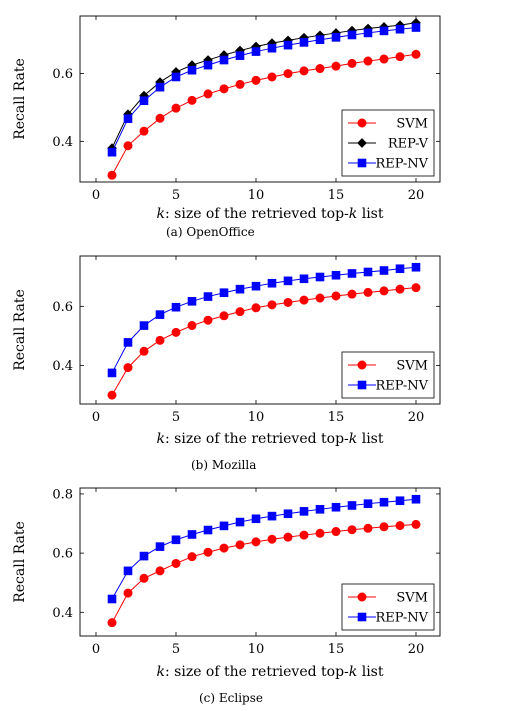  Describe the element at coordinates (257, 672) in the screenshot. I see `x-axis-label-part: : size of the retrieved top-` at that location.